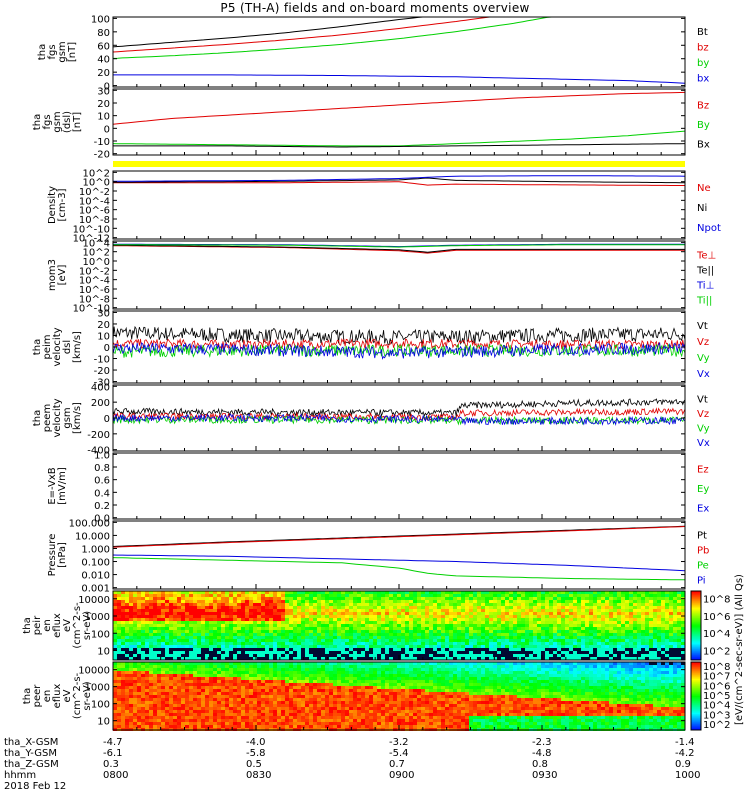 The height and width of the screenshot is (800, 750). I want to click on y-tick-label: 0.6, so click(102, 481).